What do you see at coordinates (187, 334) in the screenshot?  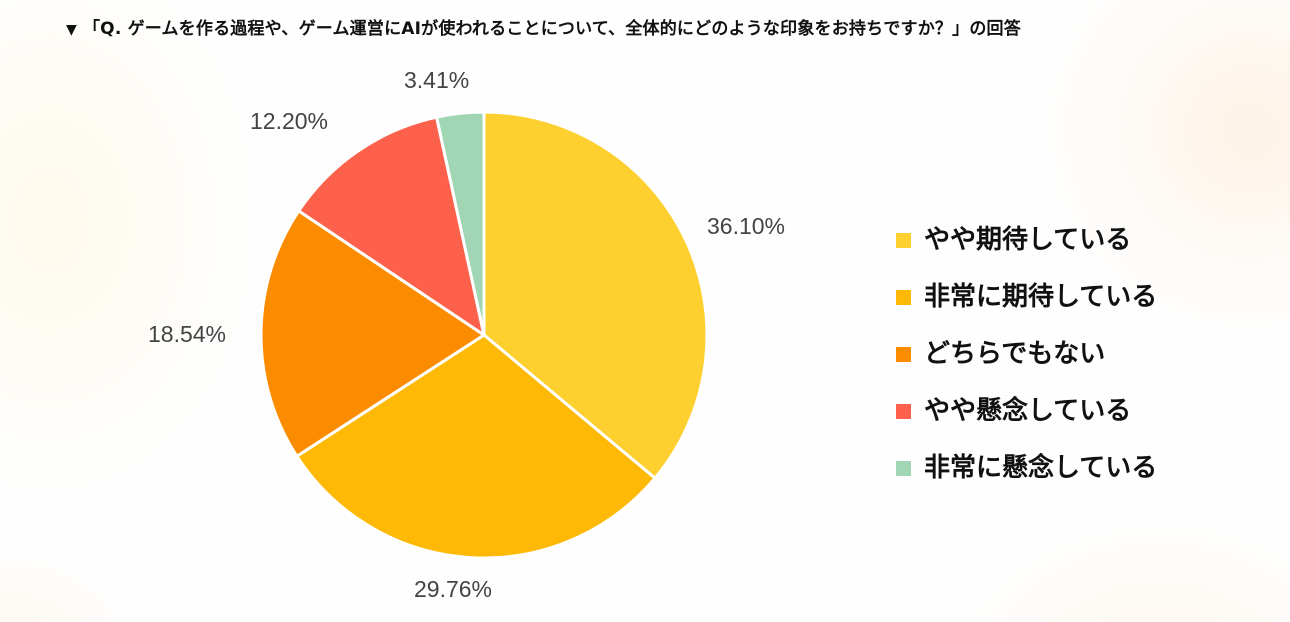 I see `slice-label-2: 18.54%` at bounding box center [187, 334].